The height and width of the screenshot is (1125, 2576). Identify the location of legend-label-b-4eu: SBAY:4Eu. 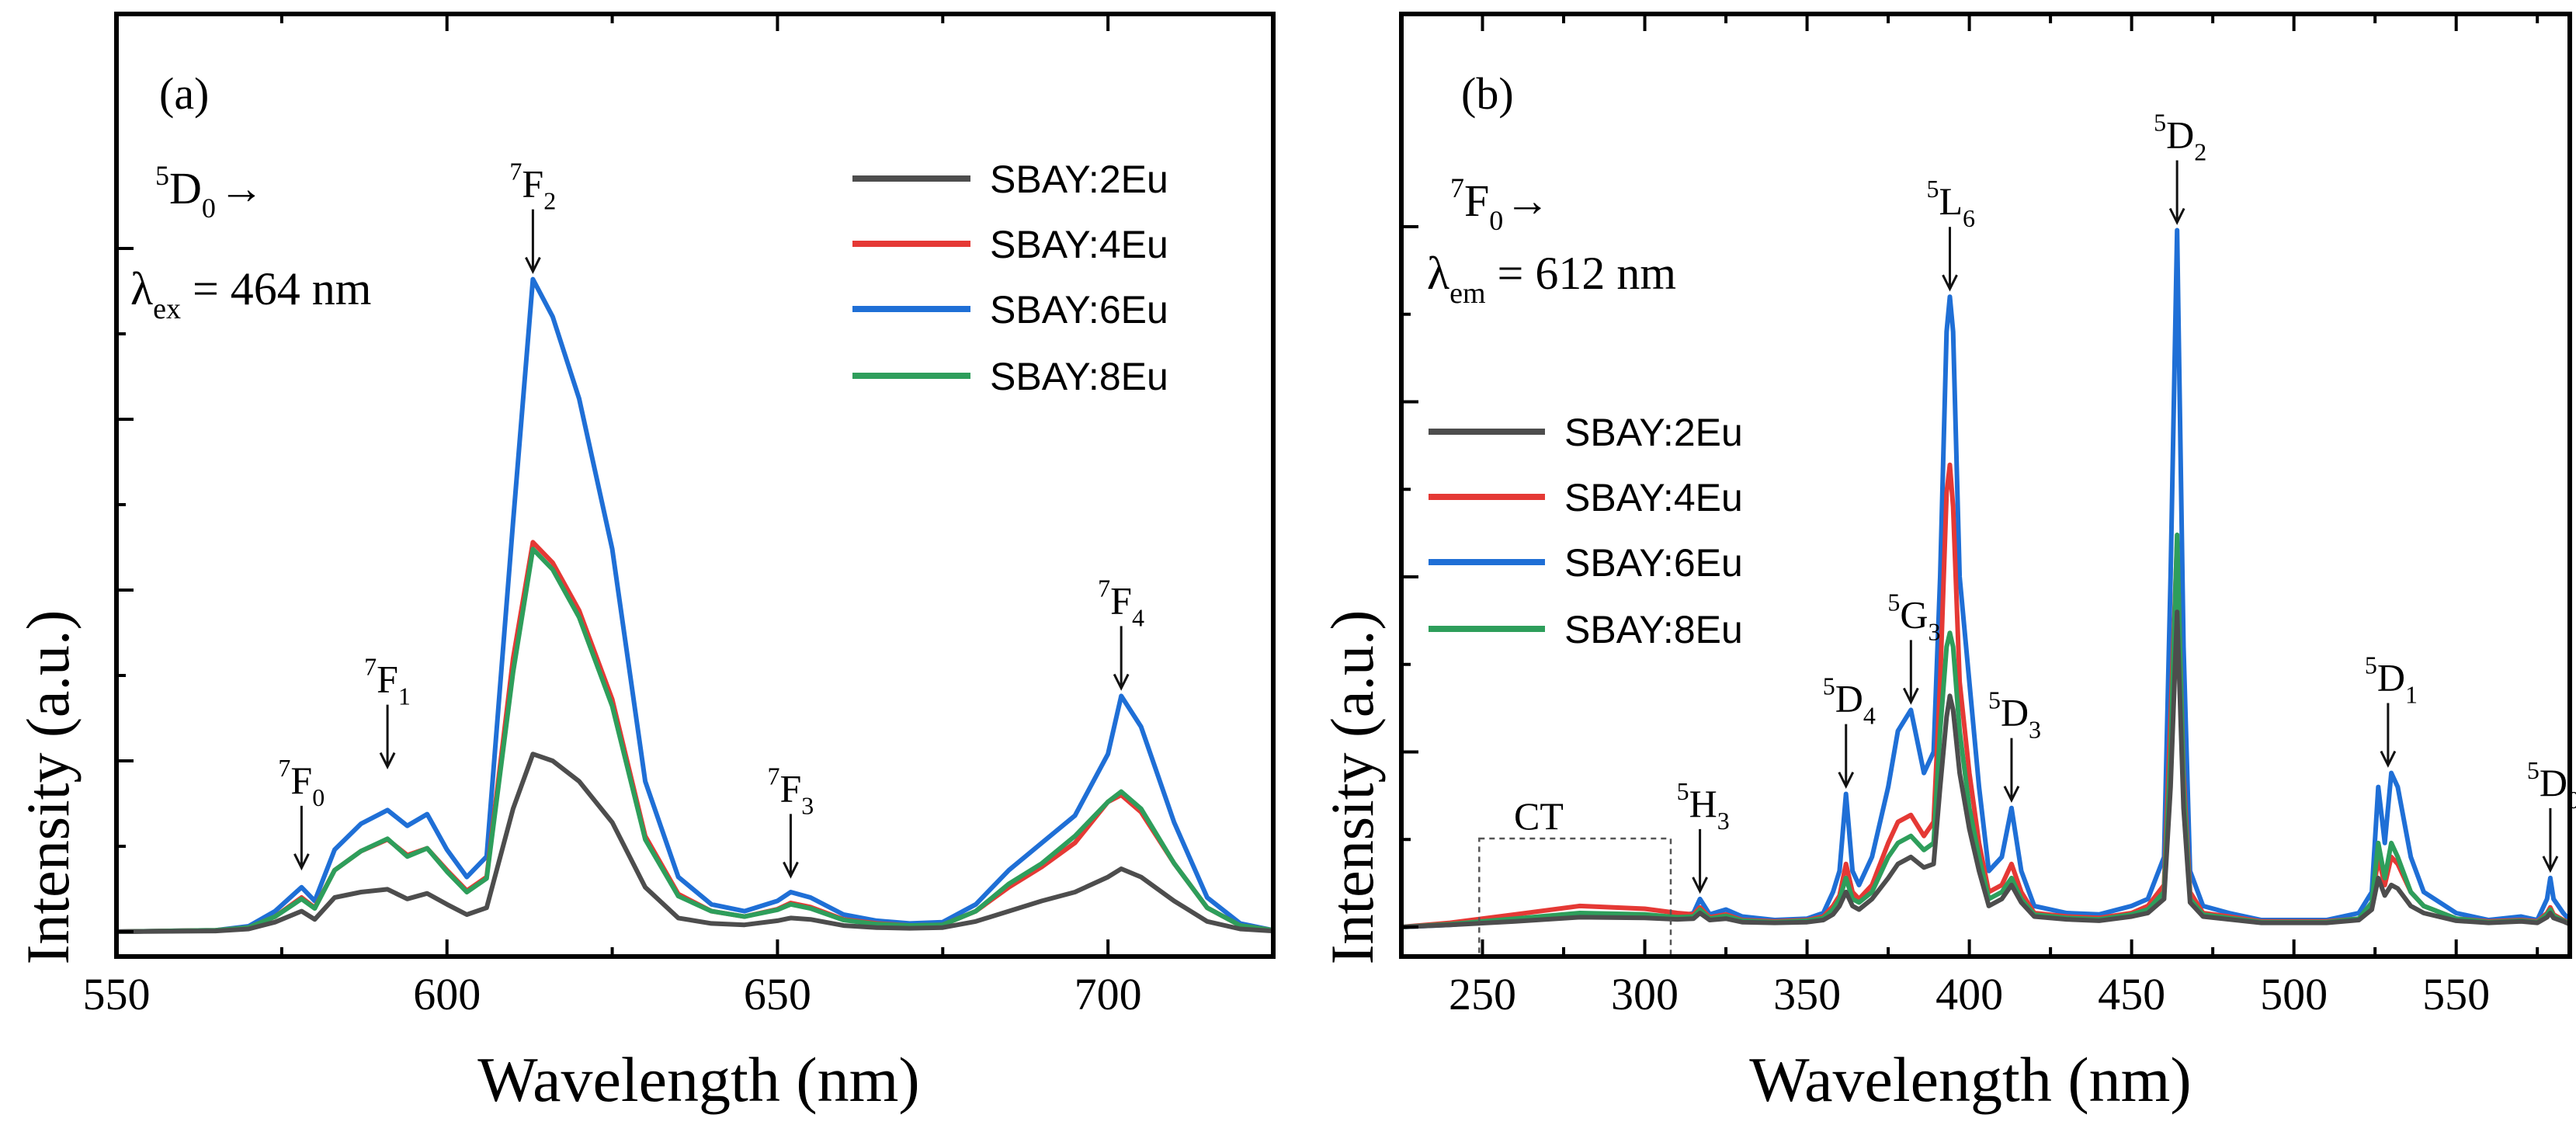
(1653, 497).